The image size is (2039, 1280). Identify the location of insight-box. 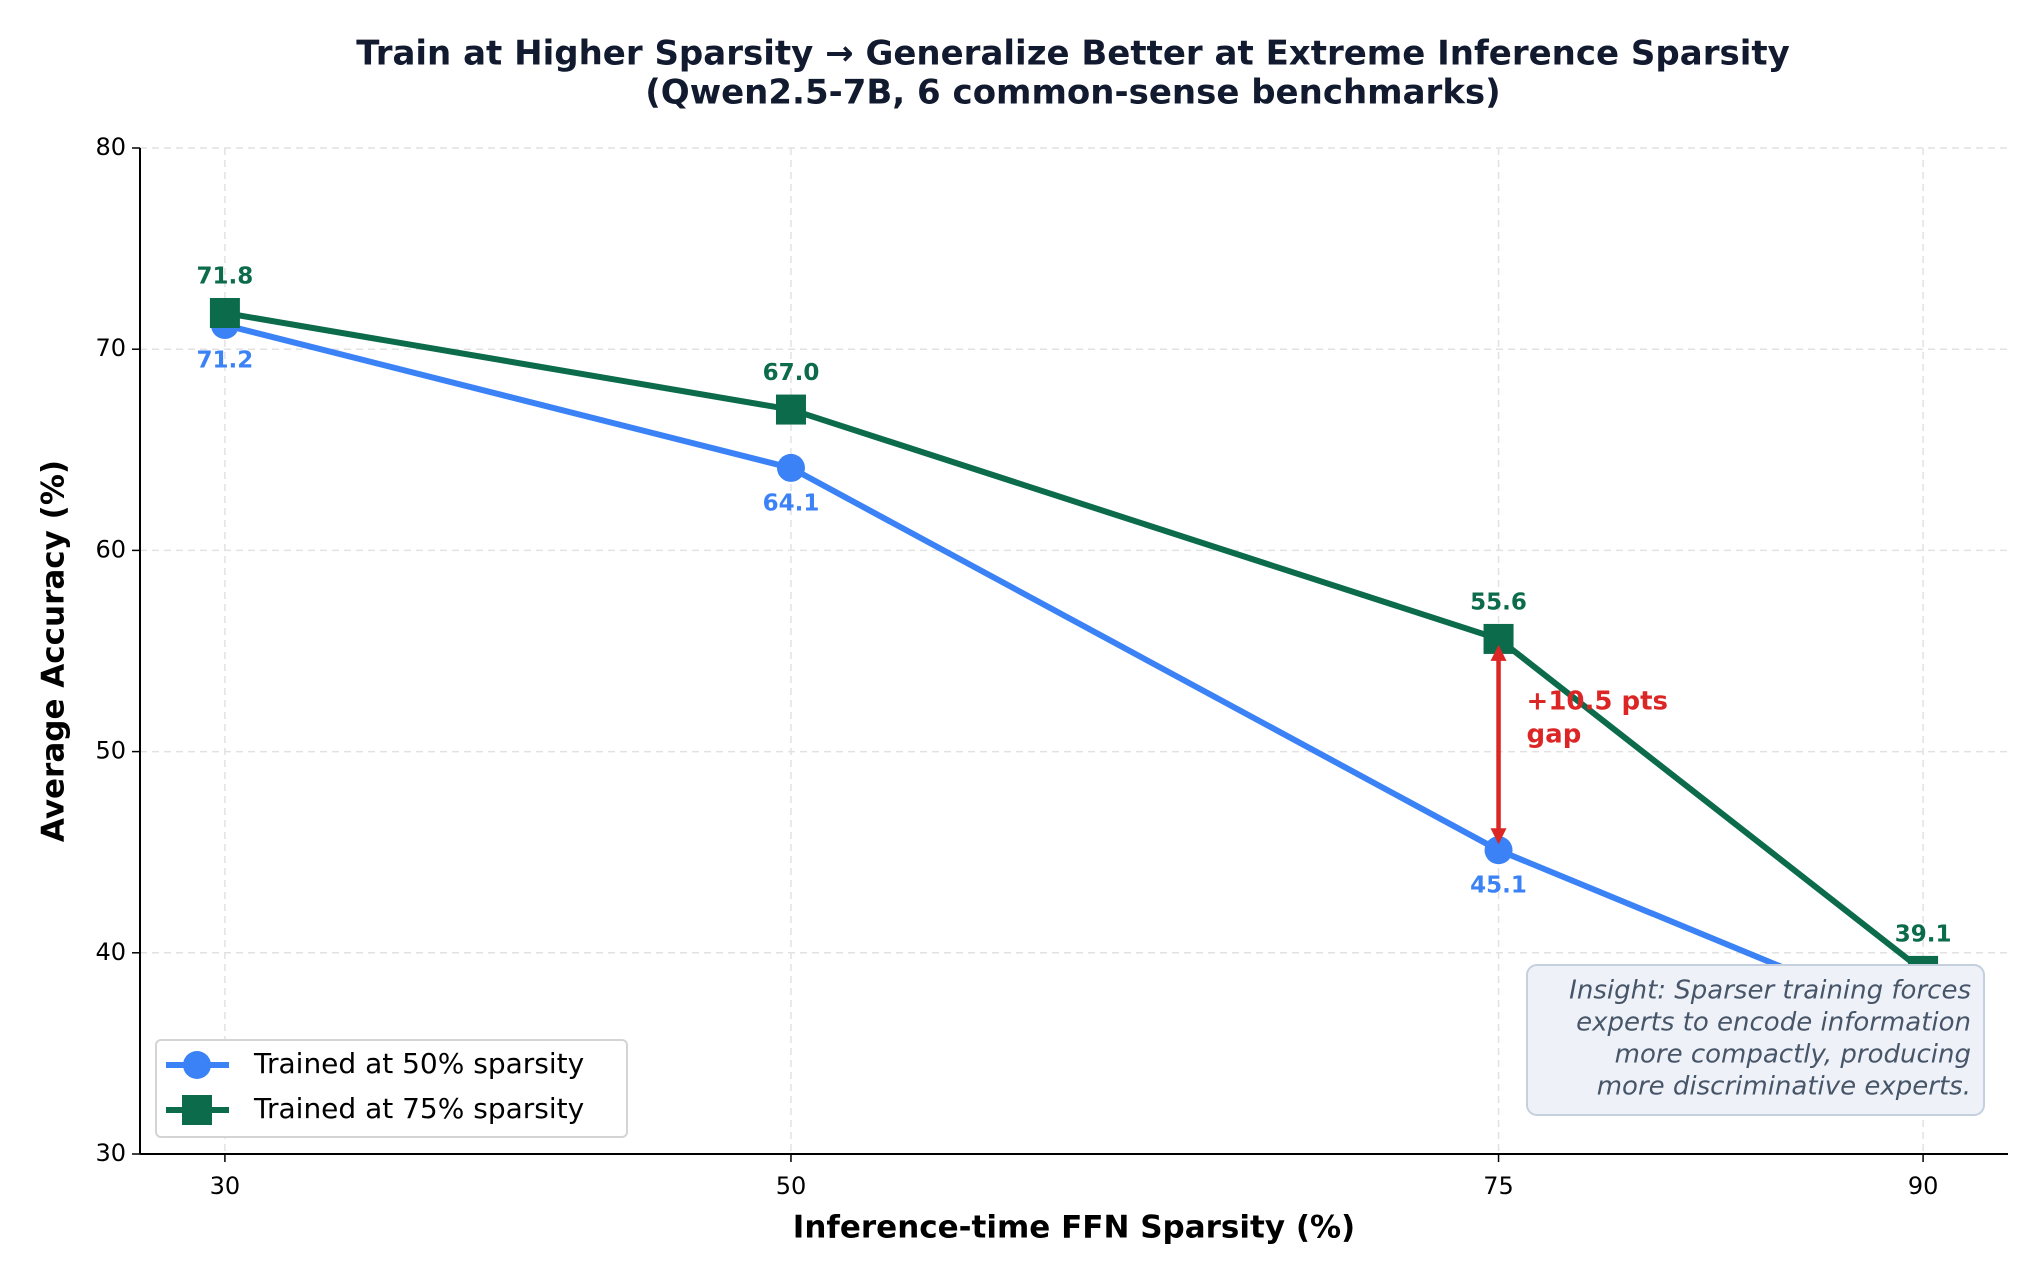
(1755, 1040).